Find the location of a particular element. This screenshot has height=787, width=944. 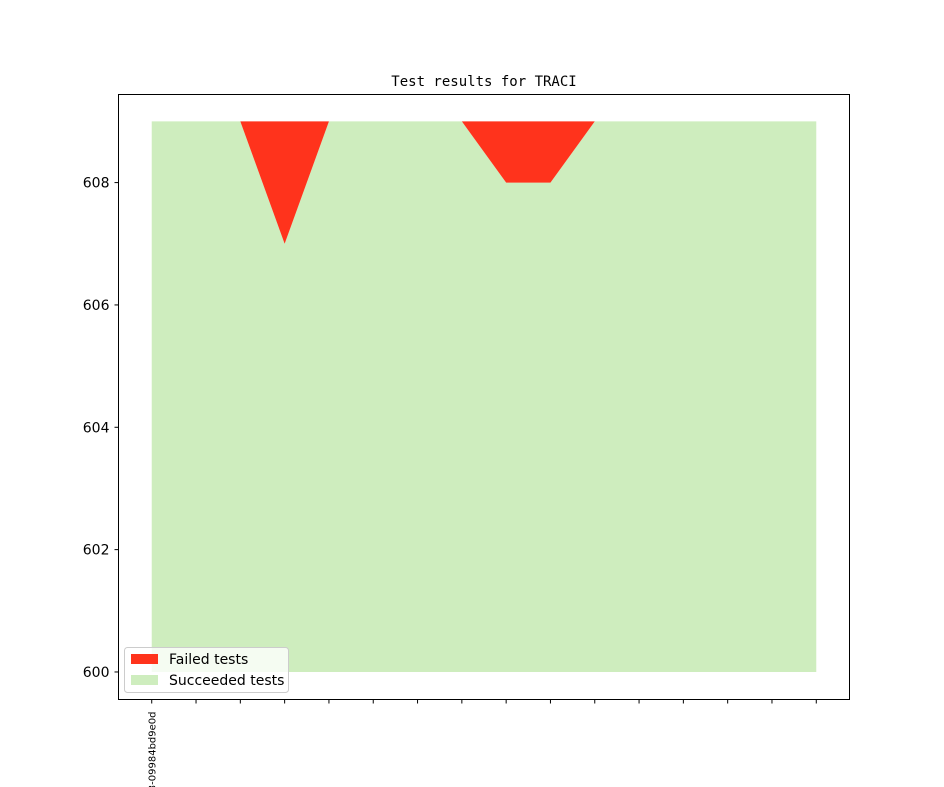

legend-box is located at coordinates (206, 670).